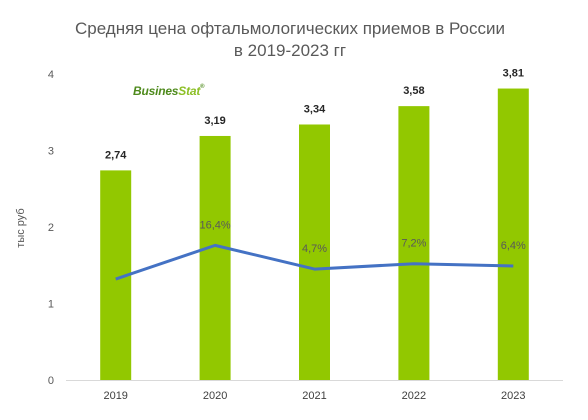 The width and height of the screenshot is (588, 420). Describe the element at coordinates (414, 396) in the screenshot. I see `x-tick-label: 2022` at that location.